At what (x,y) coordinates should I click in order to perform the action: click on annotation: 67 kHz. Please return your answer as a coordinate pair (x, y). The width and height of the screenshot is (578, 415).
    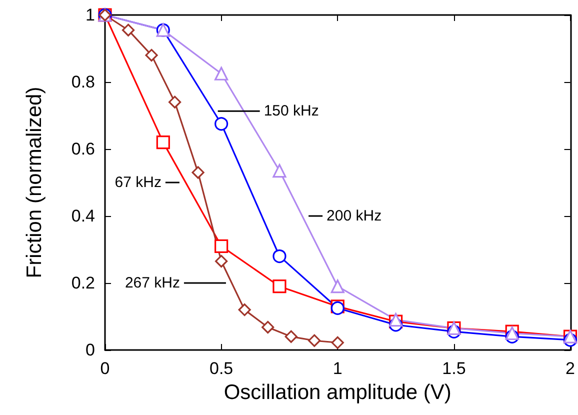
    Looking at the image, I should click on (138, 182).